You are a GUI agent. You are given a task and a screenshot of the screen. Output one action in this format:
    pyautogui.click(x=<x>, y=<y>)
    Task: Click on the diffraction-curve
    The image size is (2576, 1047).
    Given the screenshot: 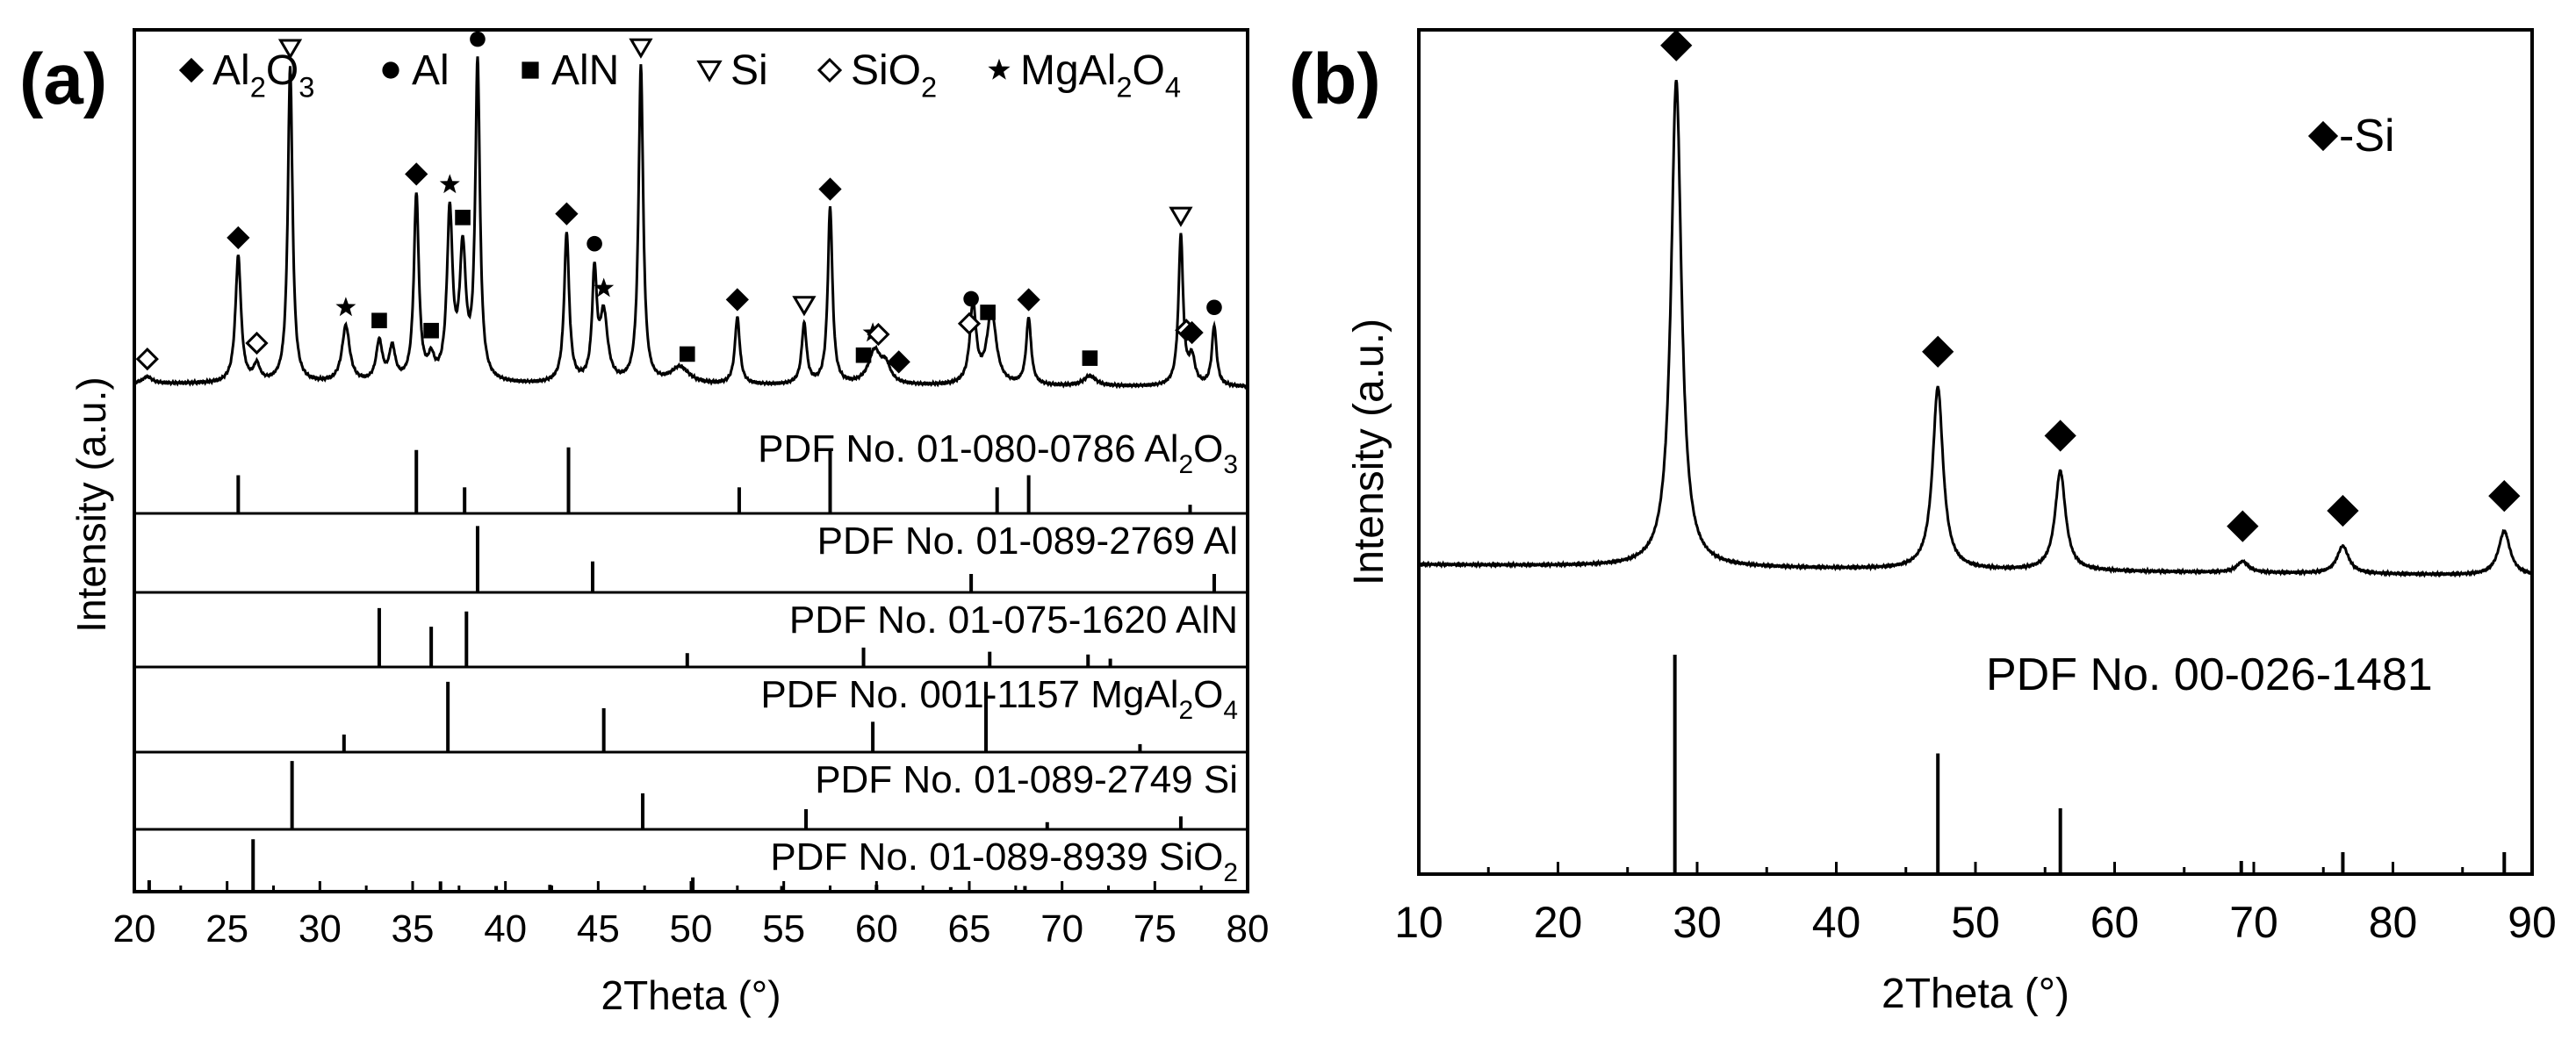 What is the action you would take?
    pyautogui.click(x=691, y=223)
    